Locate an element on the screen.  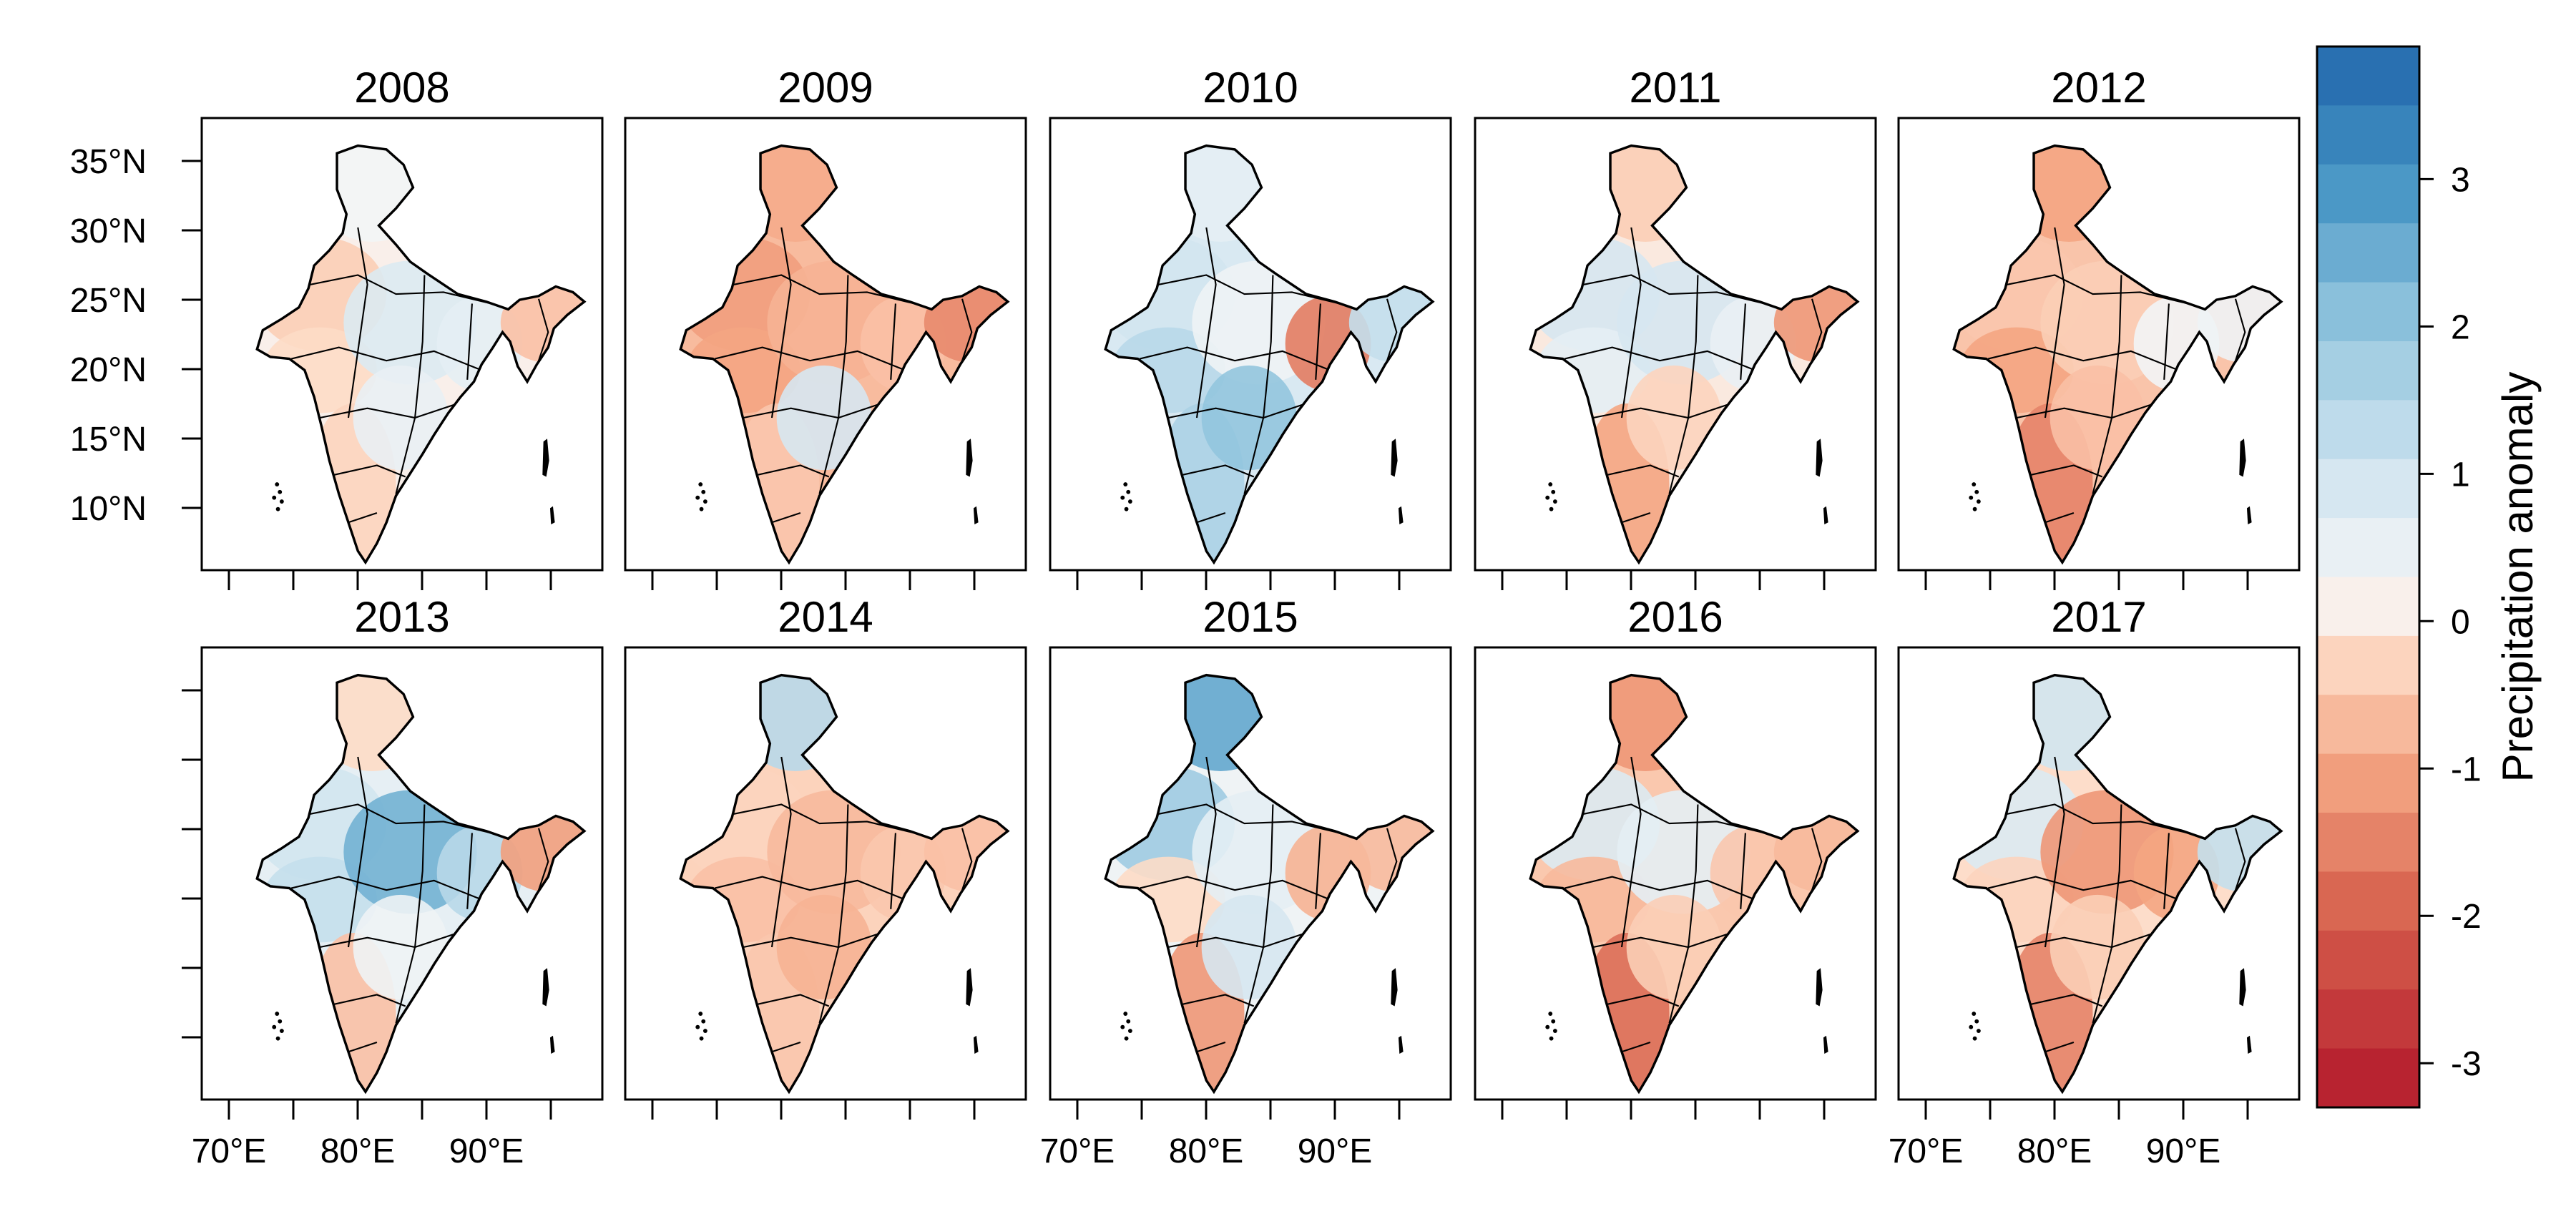
map-panel-2014: 2014 is located at coordinates (825, 847).